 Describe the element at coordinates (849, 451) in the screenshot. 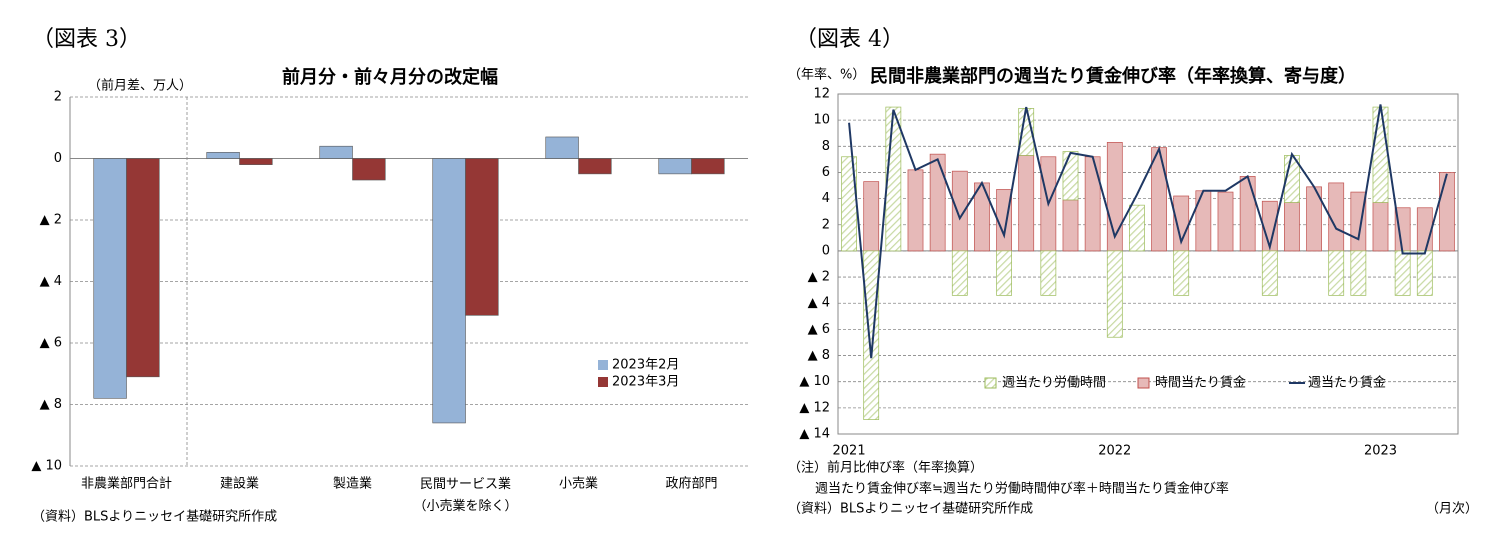

I see `x-tick-label: 2021` at that location.